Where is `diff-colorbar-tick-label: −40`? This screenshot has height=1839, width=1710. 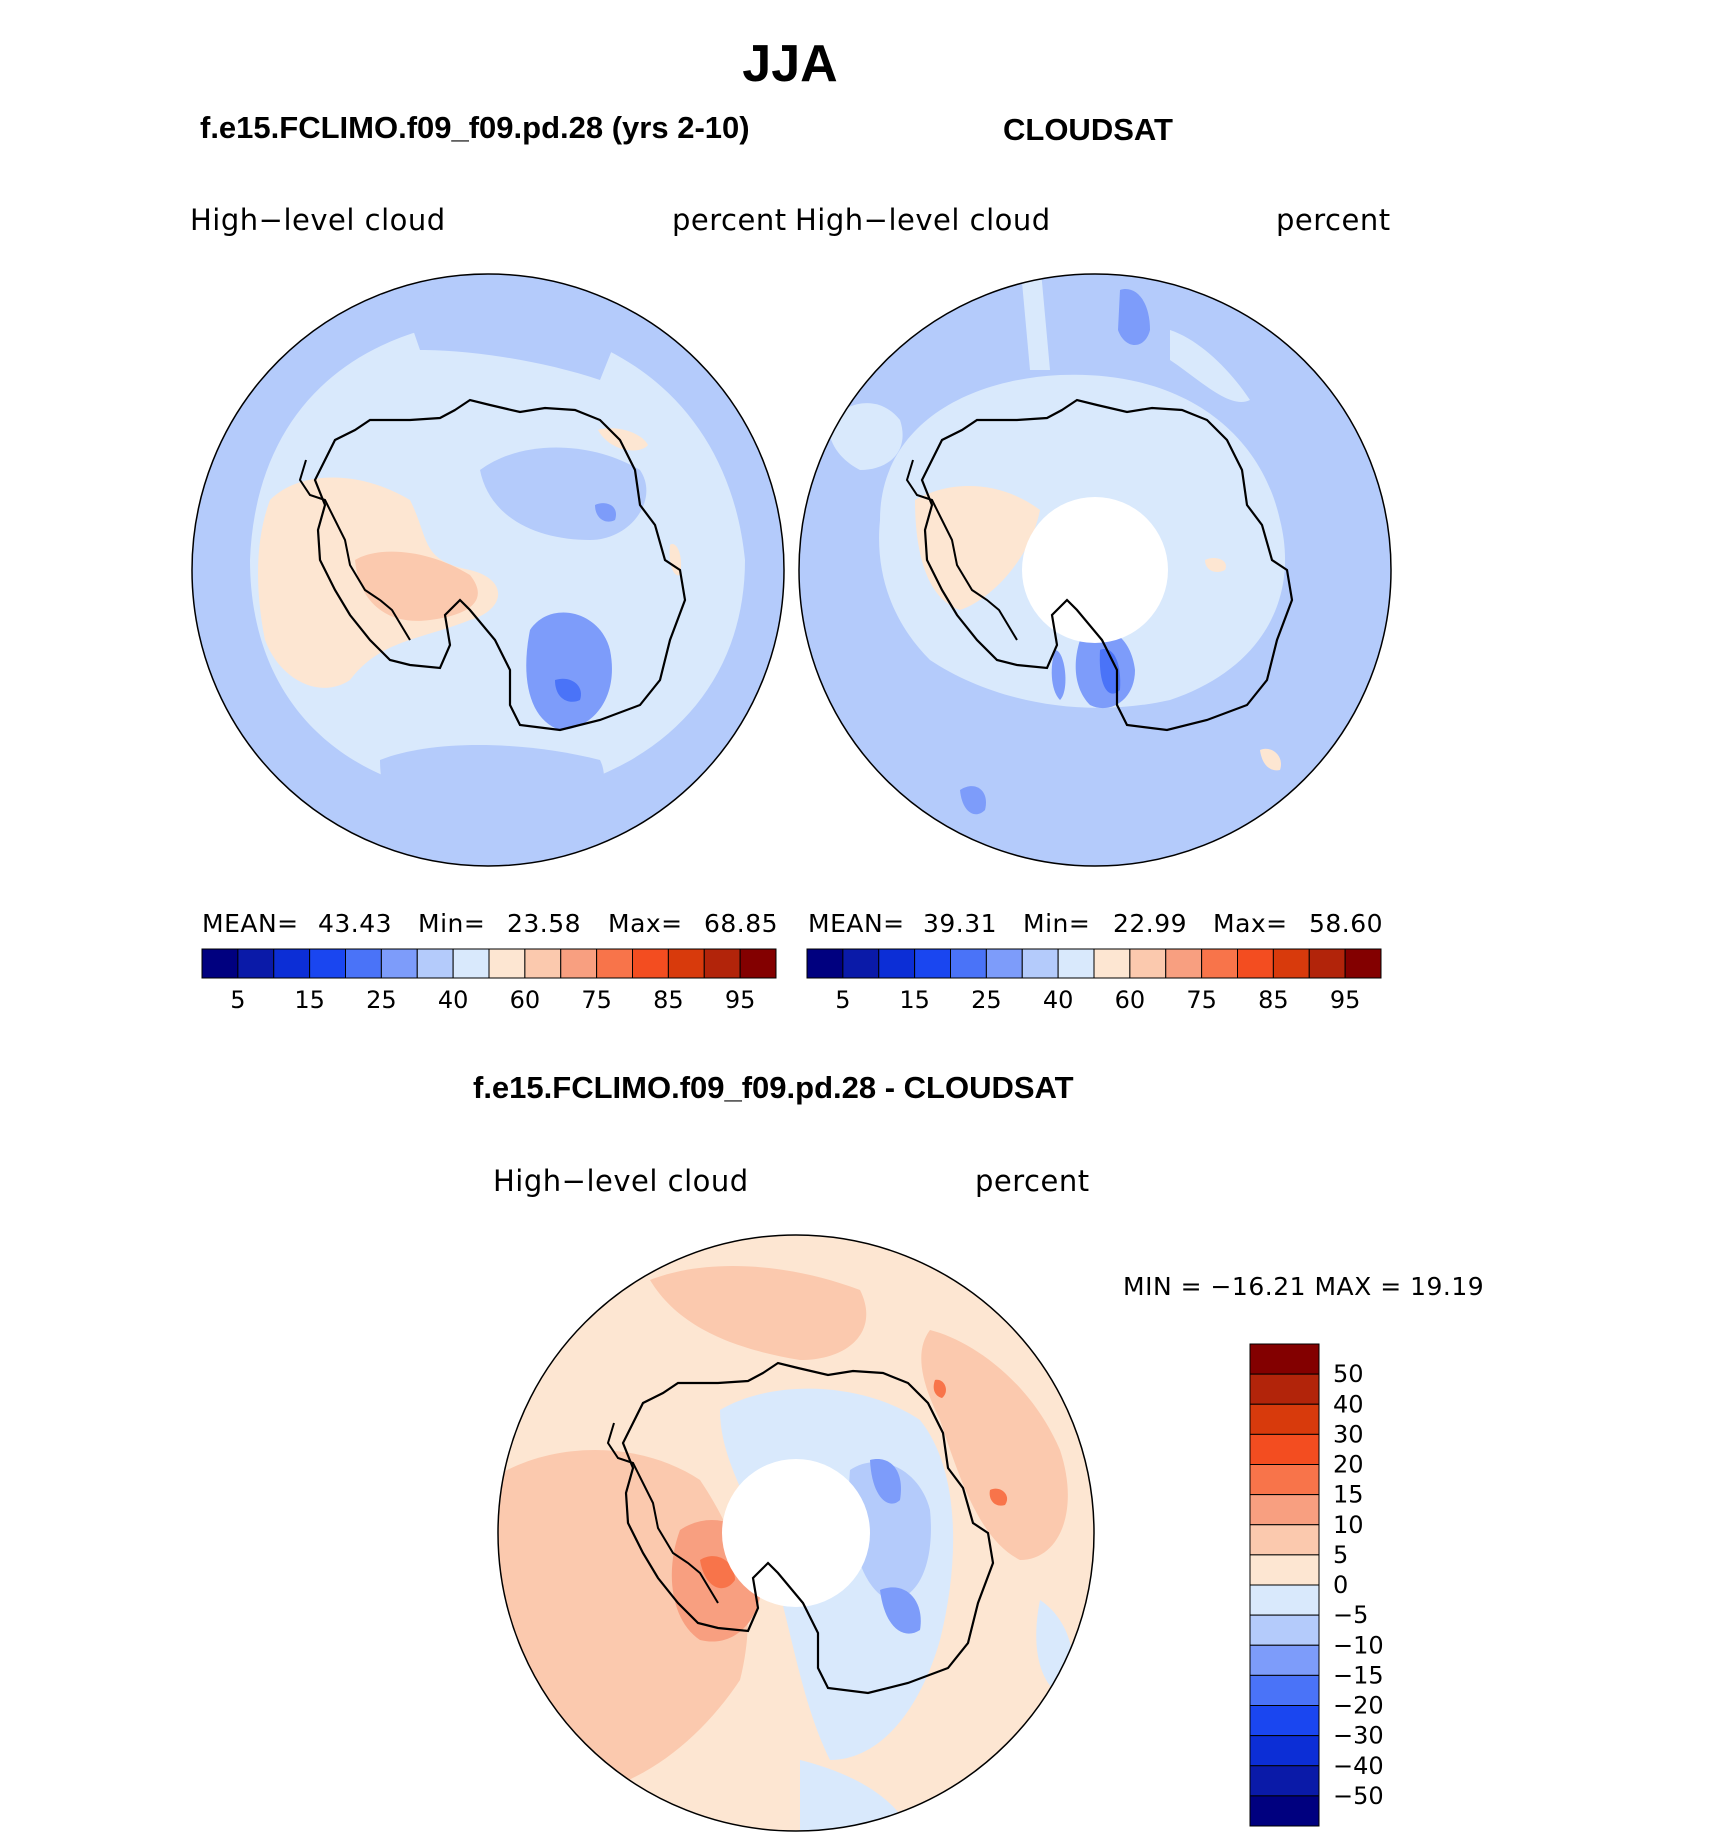 diff-colorbar-tick-label: −40 is located at coordinates (1358, 1766).